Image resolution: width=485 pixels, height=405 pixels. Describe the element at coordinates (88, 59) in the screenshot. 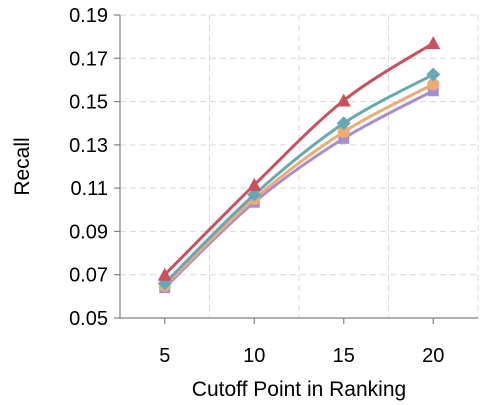

I see `y-tick-label: 0.17` at that location.